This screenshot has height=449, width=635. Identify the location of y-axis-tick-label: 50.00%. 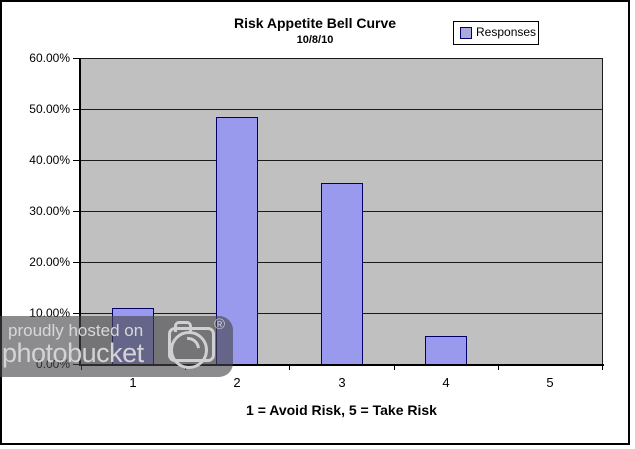
(49, 109).